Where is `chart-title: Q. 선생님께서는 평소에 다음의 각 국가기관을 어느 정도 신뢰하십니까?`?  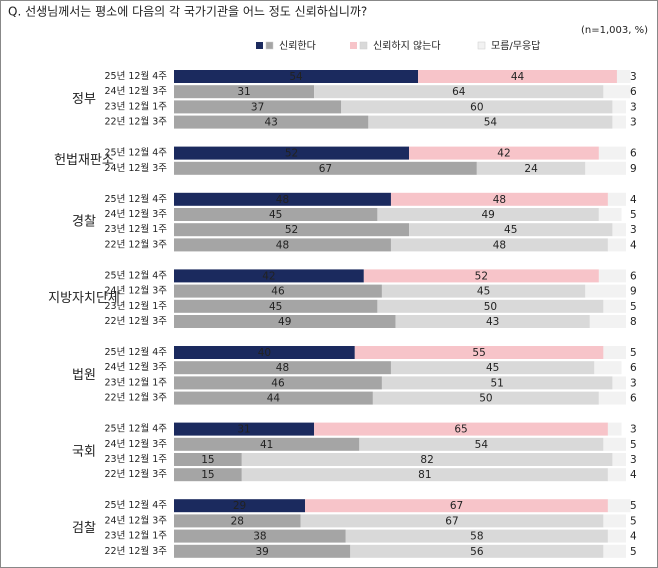 chart-title: Q. 선생님께서는 평소에 다음의 각 국가기관을 어느 정도 신뢰하십니까? is located at coordinates (187, 12).